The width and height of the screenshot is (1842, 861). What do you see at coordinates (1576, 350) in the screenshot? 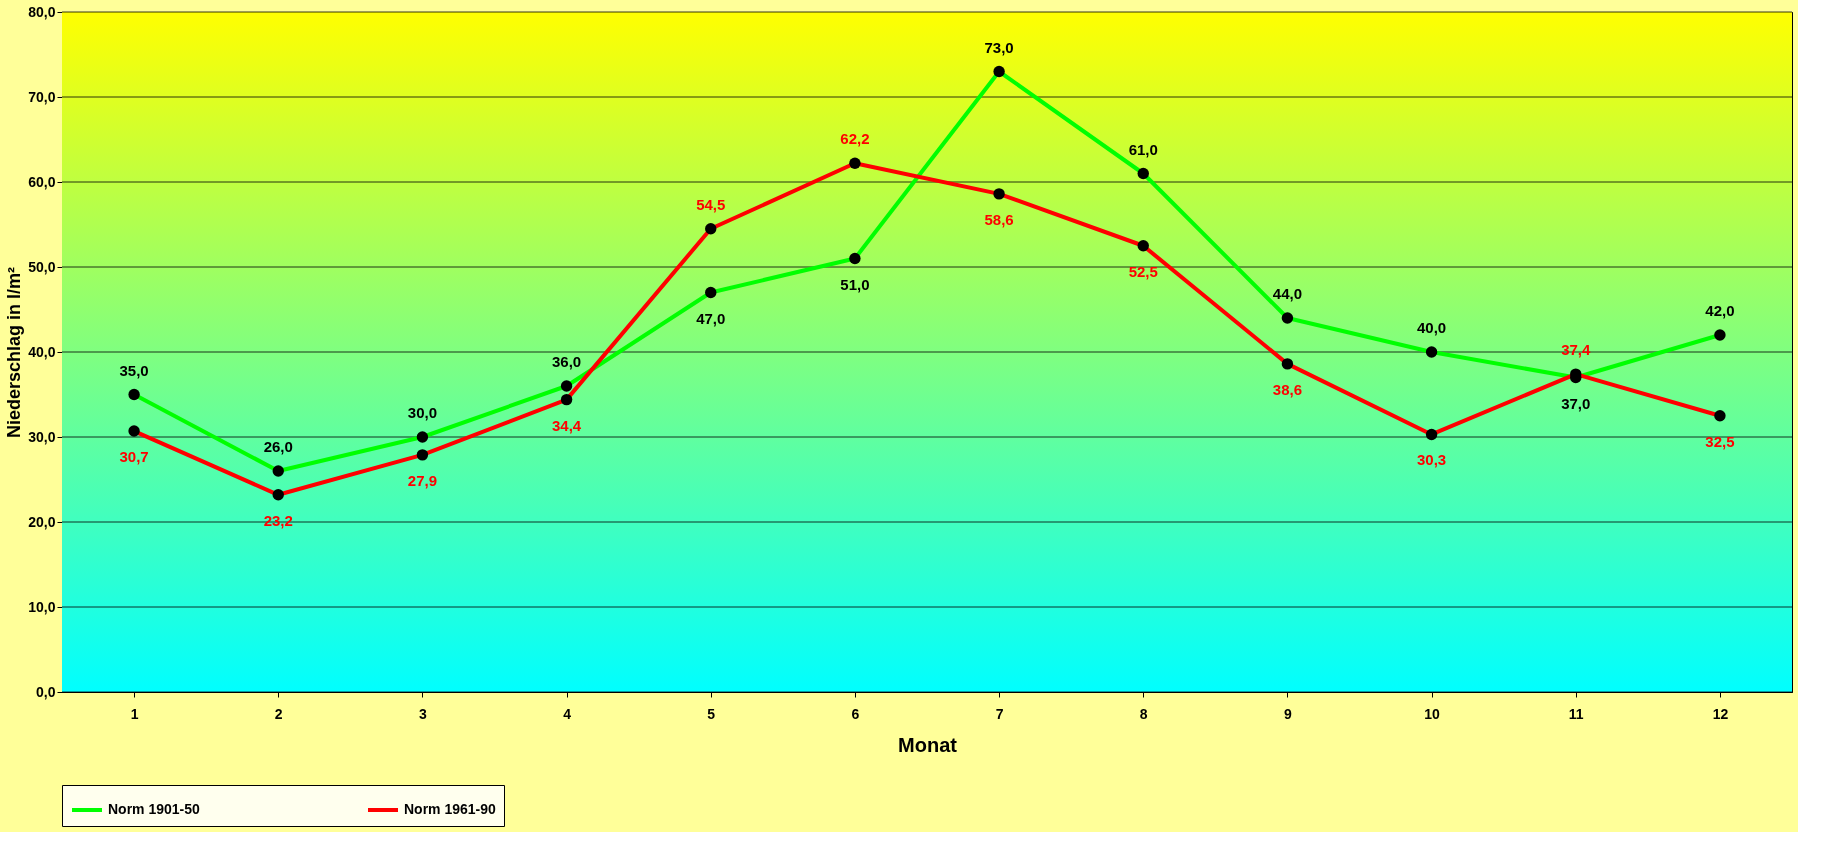
I see `data-label: 37,4` at bounding box center [1576, 350].